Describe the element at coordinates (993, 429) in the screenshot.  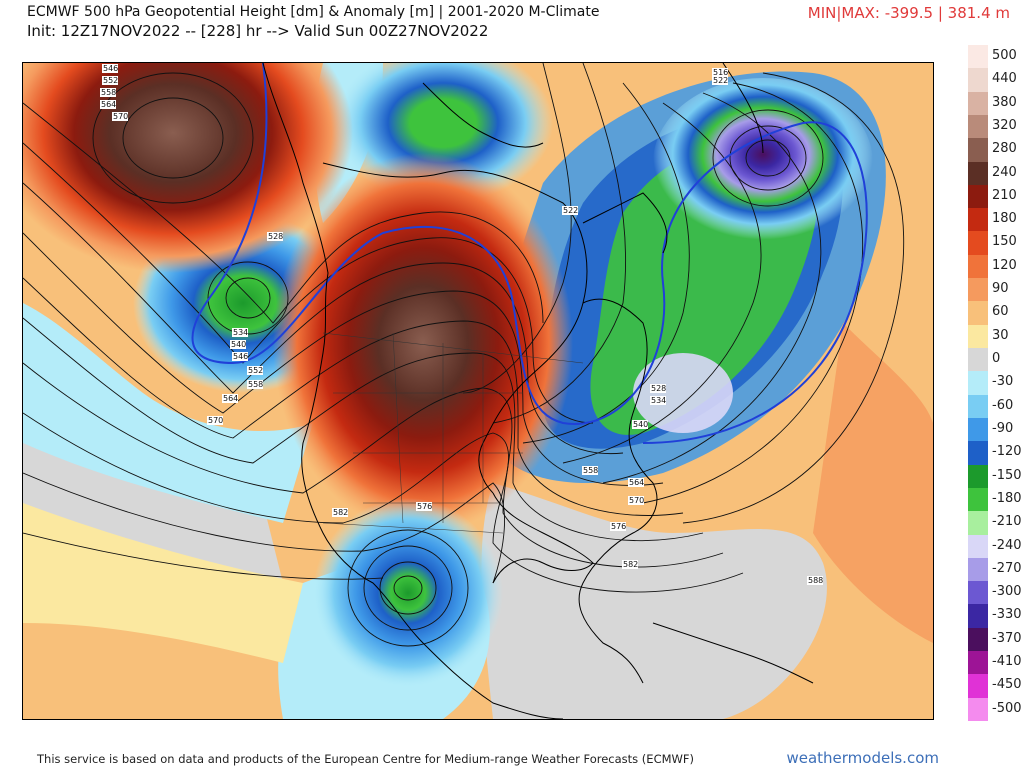
I see `colorbar-step: -90` at that location.